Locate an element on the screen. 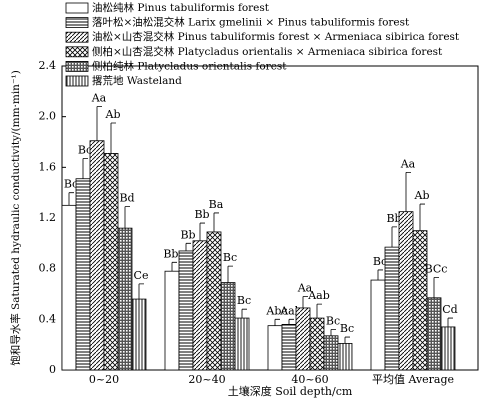 The height and width of the screenshot is (403, 501). y-tick-label: 0.4 is located at coordinates (48, 318).